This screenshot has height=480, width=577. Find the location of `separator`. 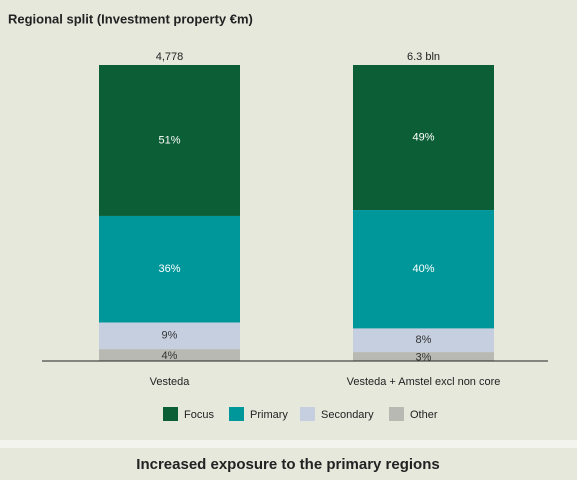

separator is located at coordinates (288, 444).